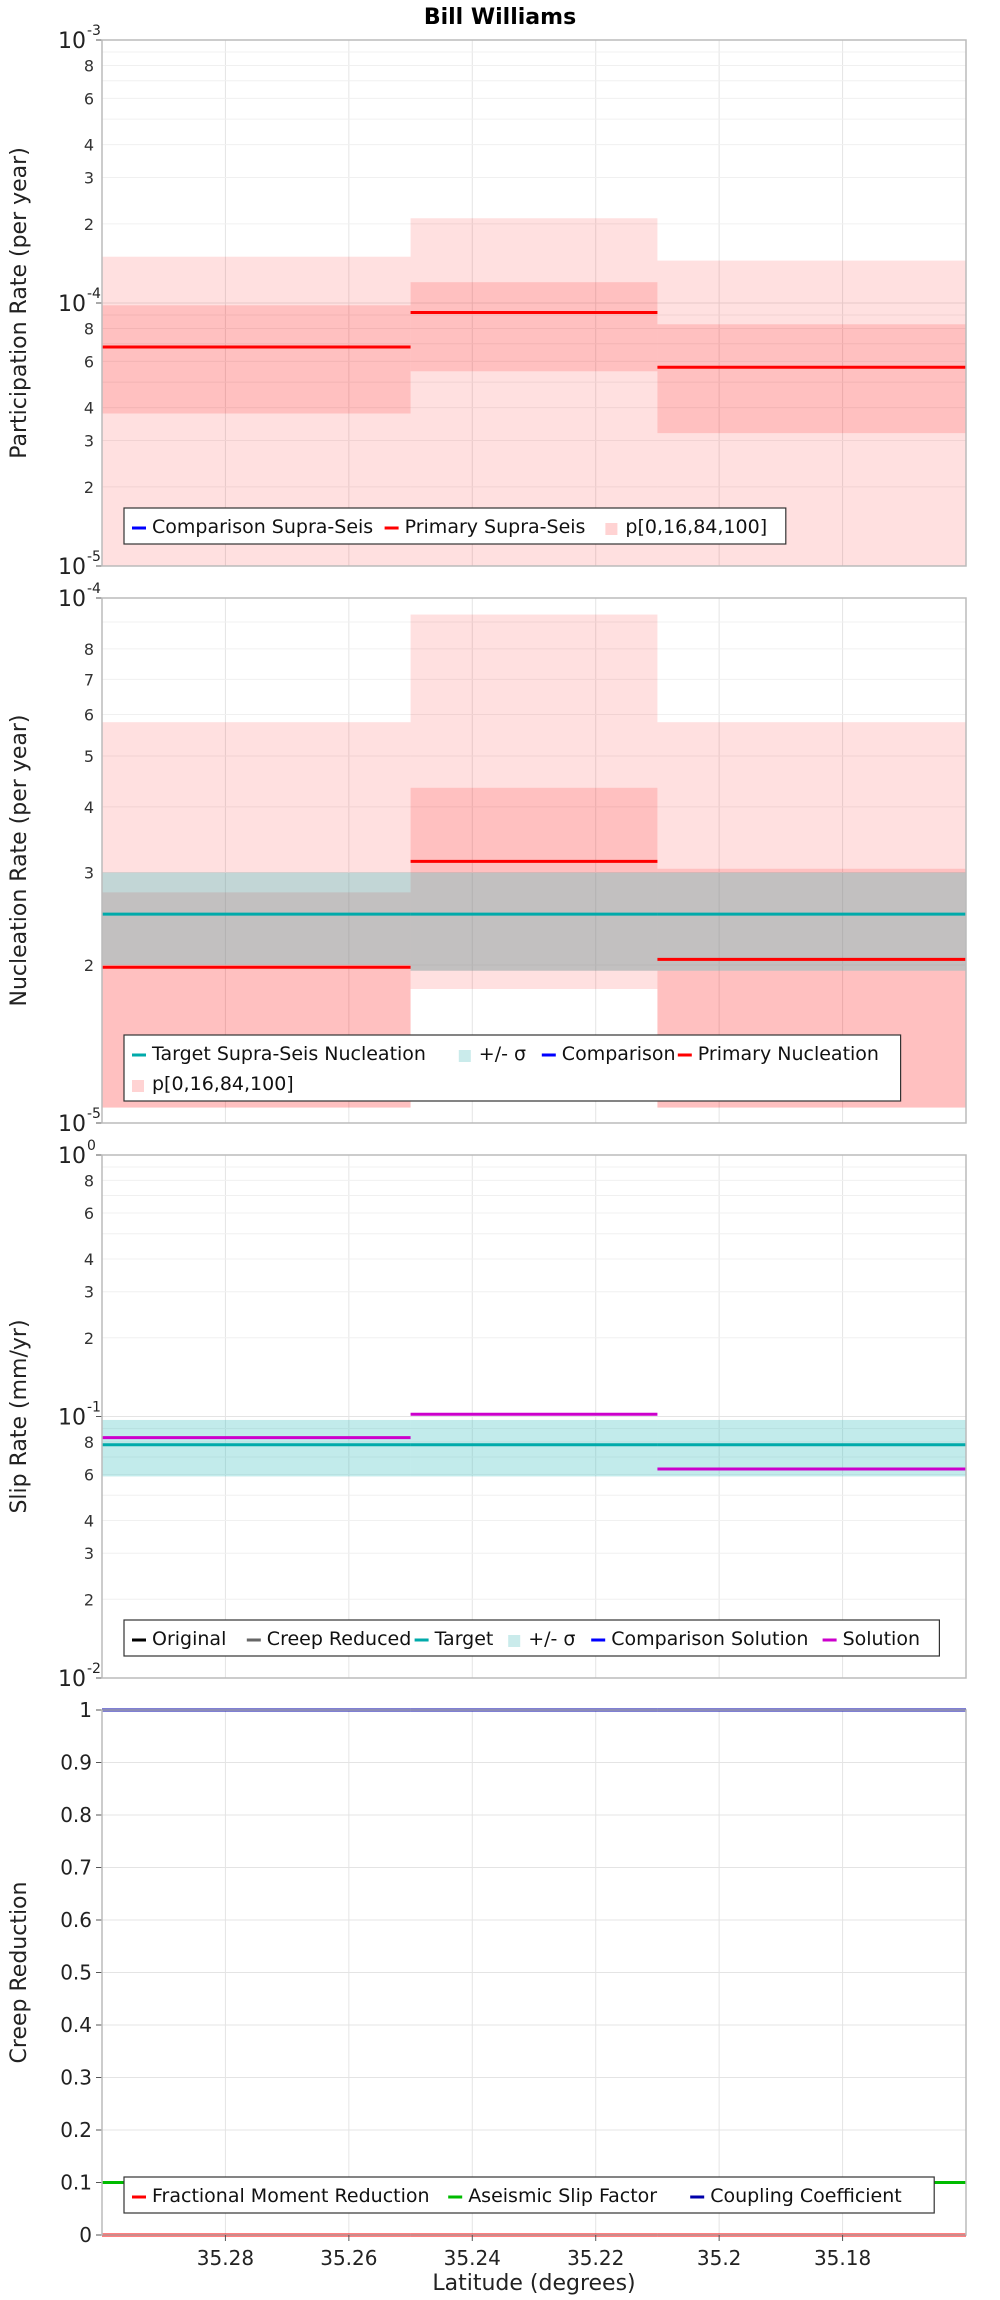 The height and width of the screenshot is (2300, 1000). I want to click on y-axis-label: Nucleation Rate (per year), so click(19, 861).